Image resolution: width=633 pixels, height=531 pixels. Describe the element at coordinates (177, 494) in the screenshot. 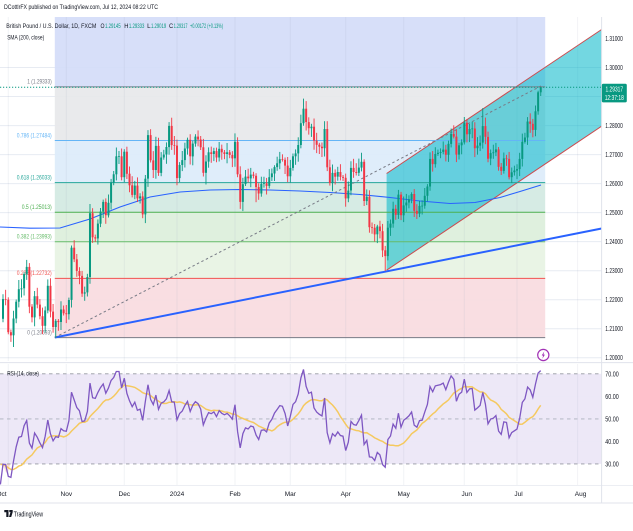

I see `svg-text: 2024` at that location.